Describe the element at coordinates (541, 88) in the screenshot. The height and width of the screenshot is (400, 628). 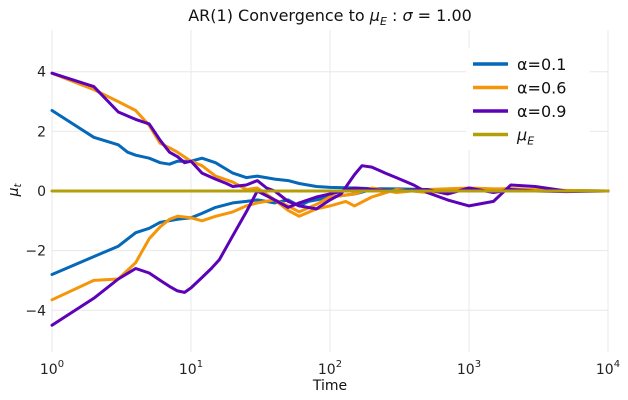
I see `legend-label: α=0.6` at that location.